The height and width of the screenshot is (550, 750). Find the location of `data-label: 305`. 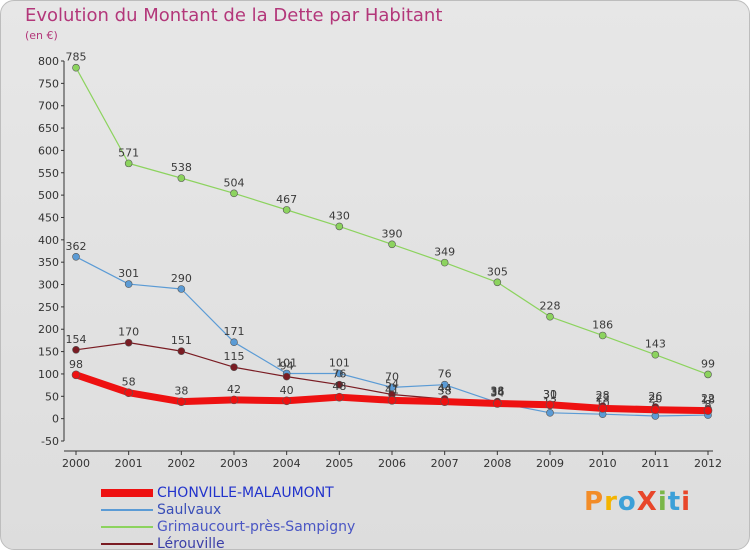

data-label: 305 is located at coordinates (497, 271).